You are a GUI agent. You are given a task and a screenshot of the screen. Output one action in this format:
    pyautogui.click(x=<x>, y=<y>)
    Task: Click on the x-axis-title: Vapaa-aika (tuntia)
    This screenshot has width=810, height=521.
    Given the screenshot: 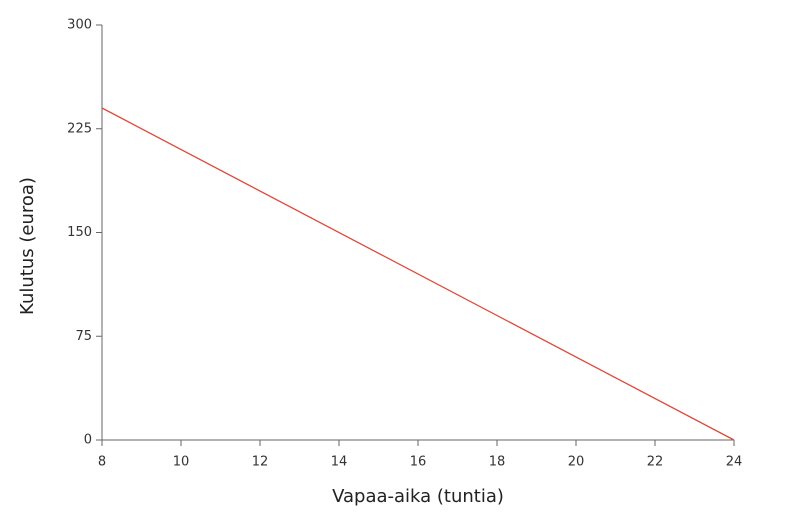 What is the action you would take?
    pyautogui.click(x=418, y=496)
    